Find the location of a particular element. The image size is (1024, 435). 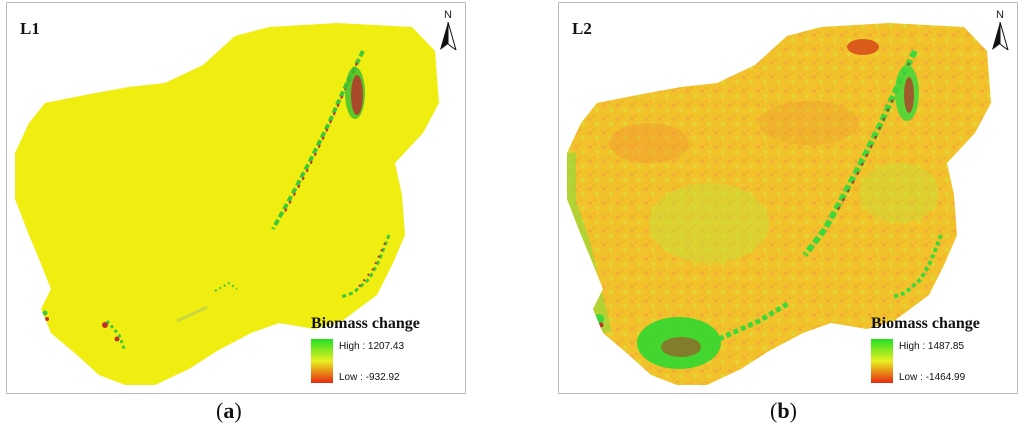

legend-low-label: Low : -1464.99 is located at coordinates (932, 377).